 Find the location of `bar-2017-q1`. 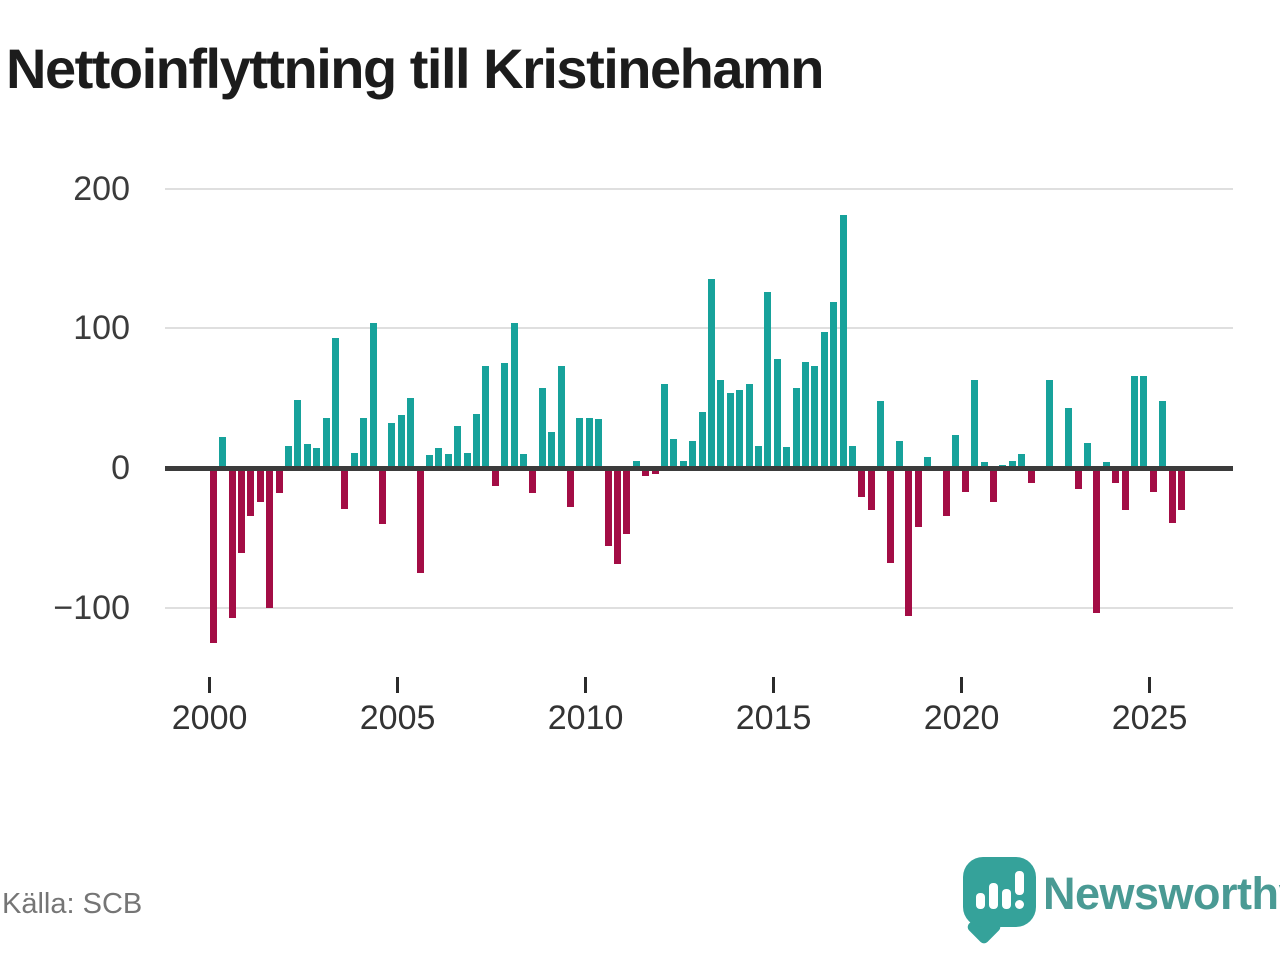

bar-2017-q1 is located at coordinates (852, 456).